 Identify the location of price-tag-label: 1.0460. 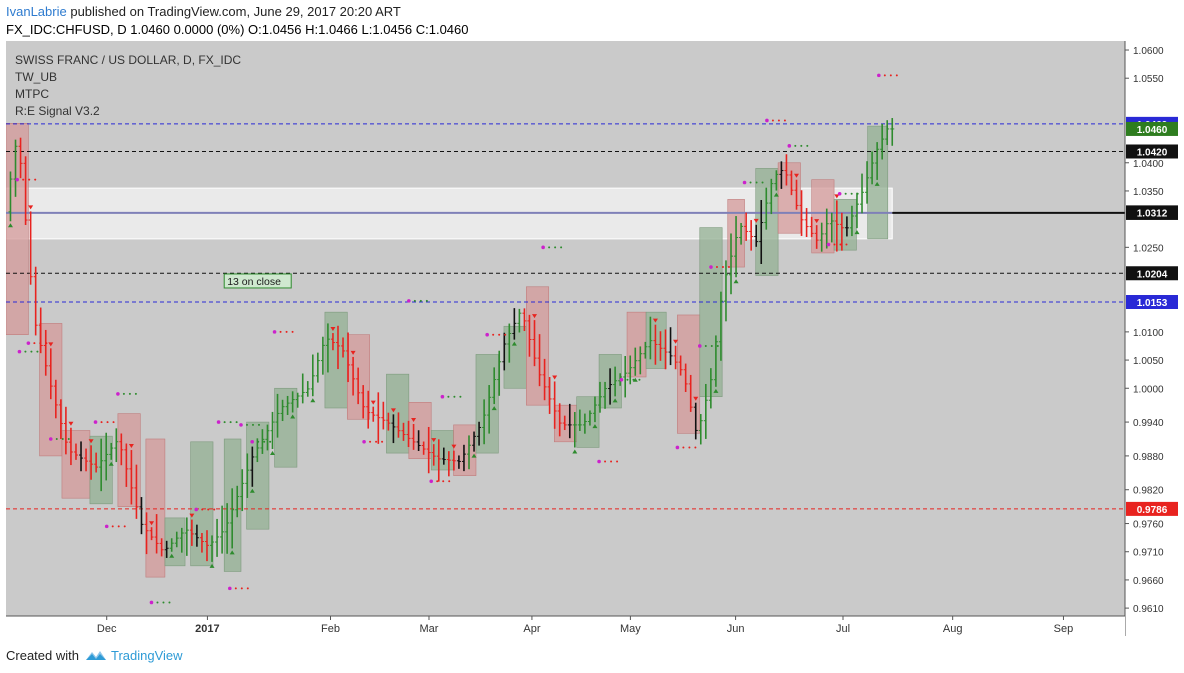
(1152, 130).